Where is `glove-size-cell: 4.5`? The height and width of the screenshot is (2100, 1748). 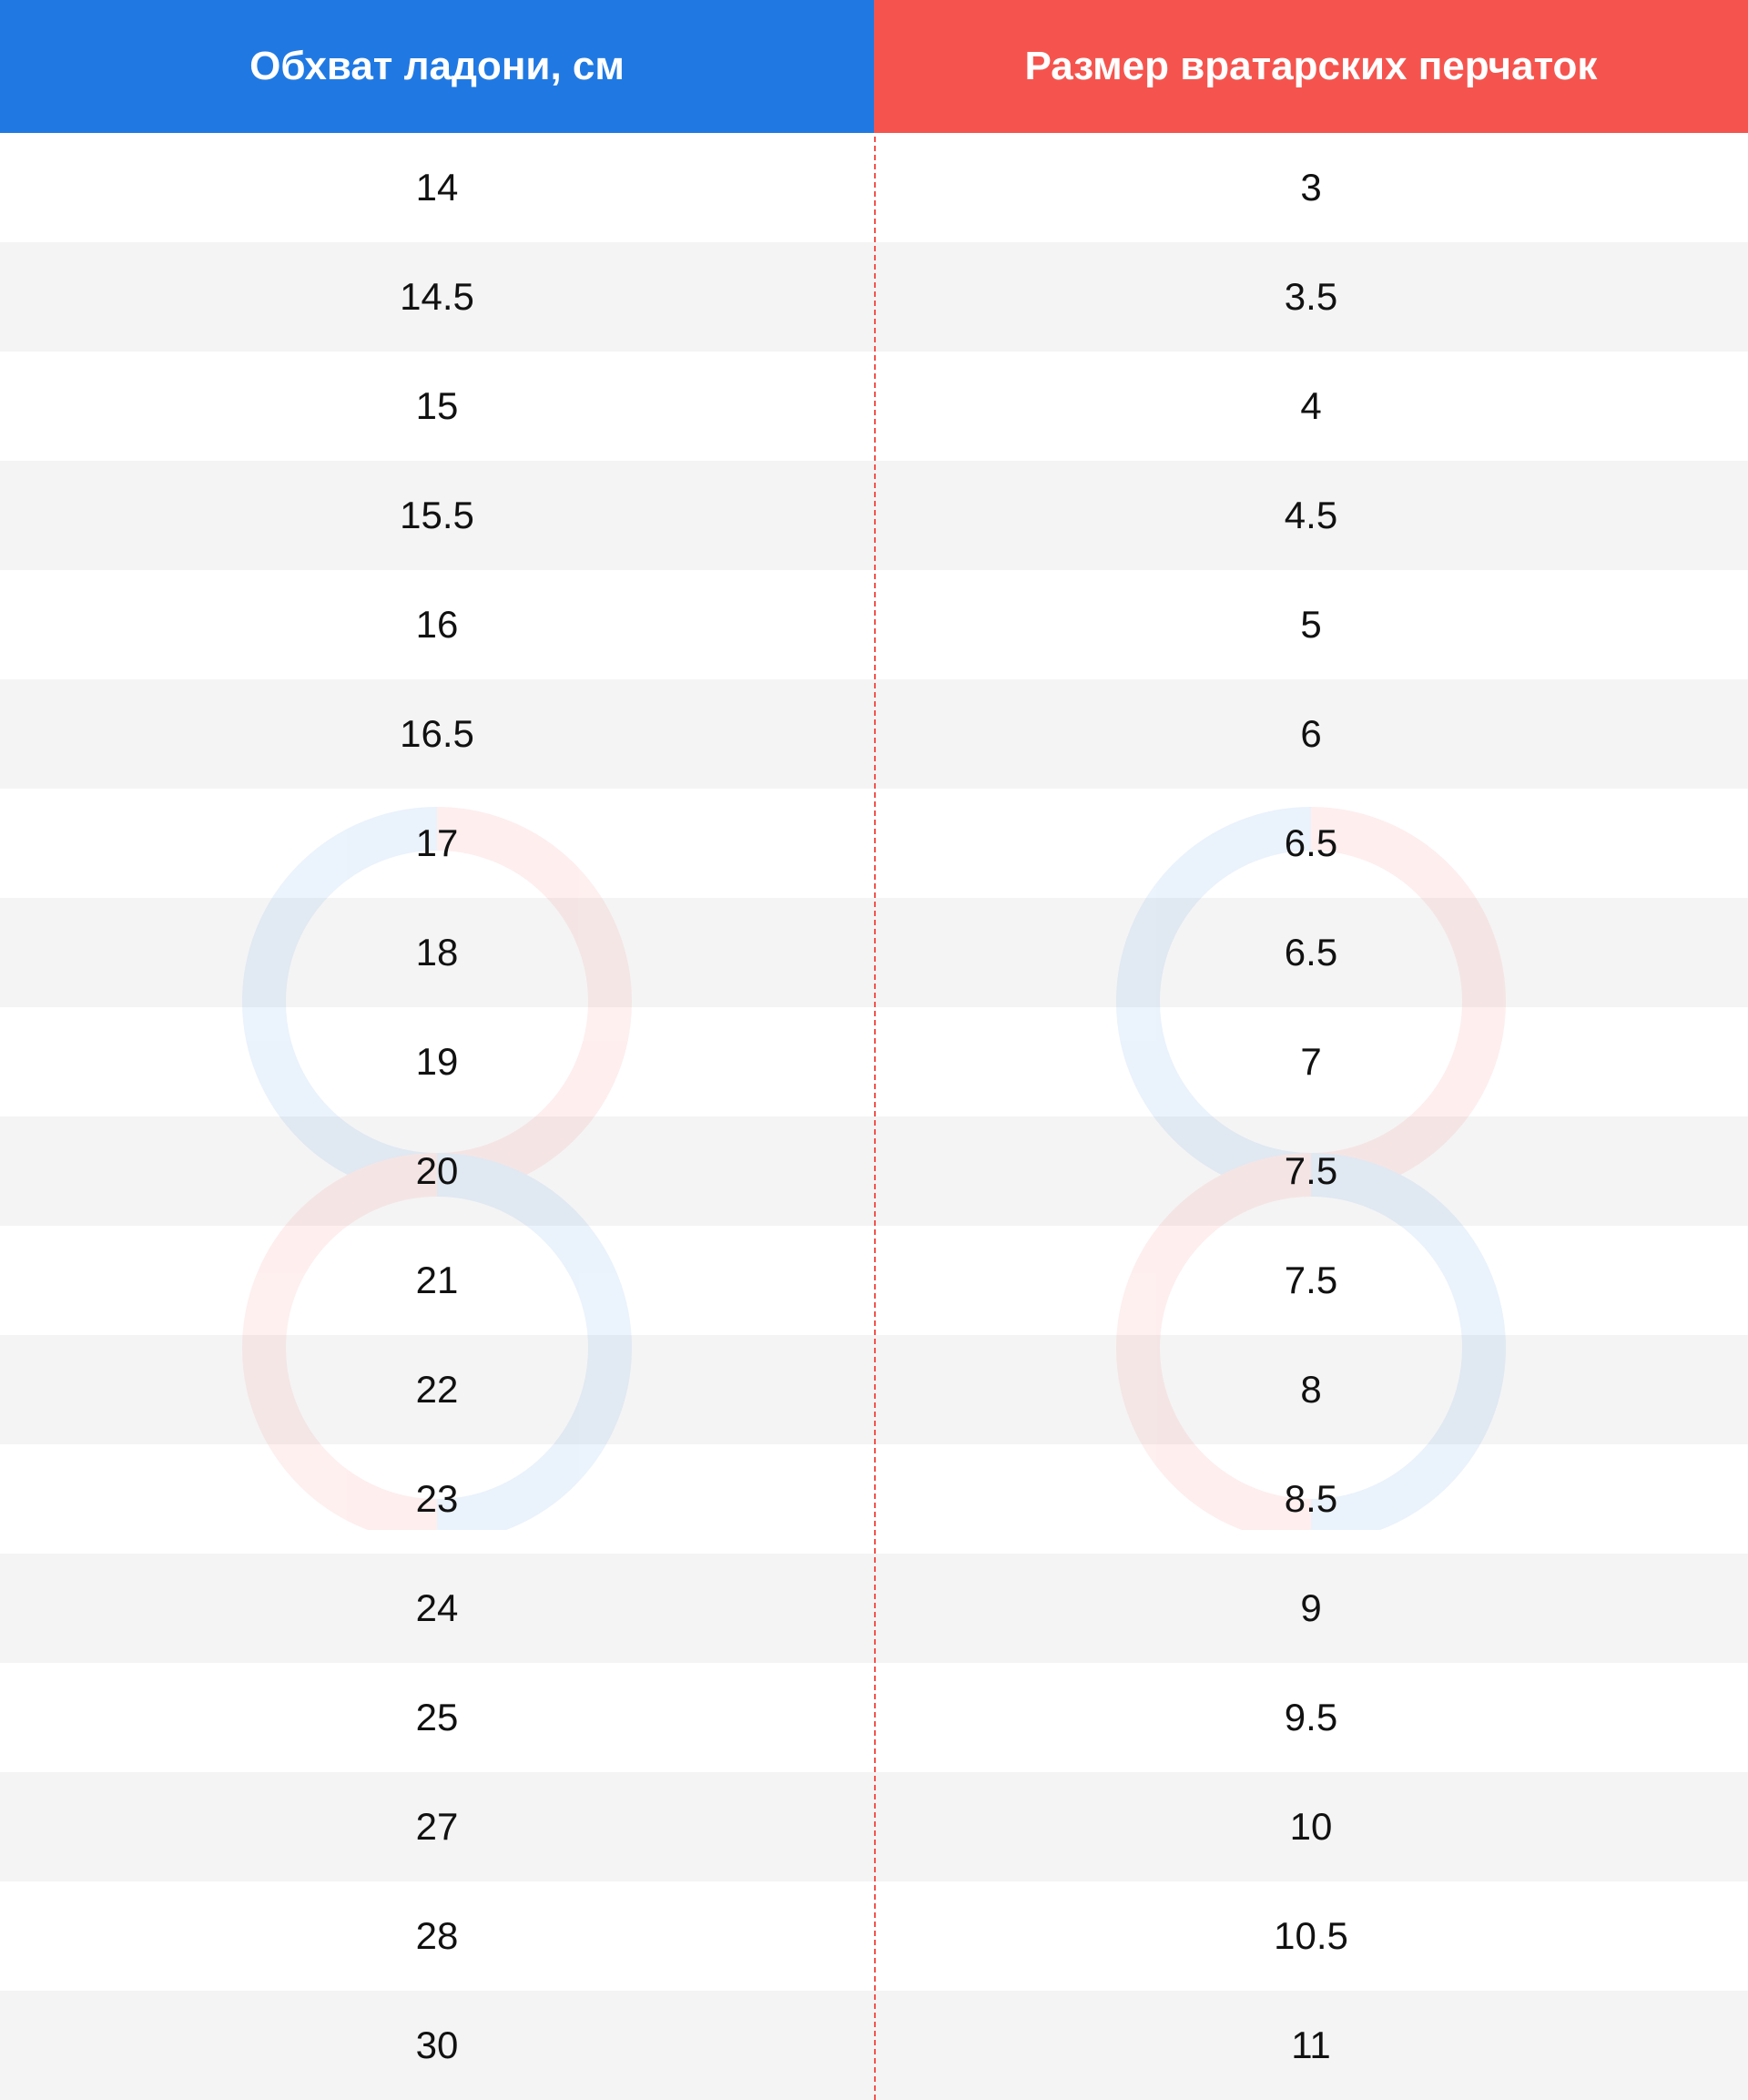 glove-size-cell: 4.5 is located at coordinates (1311, 515).